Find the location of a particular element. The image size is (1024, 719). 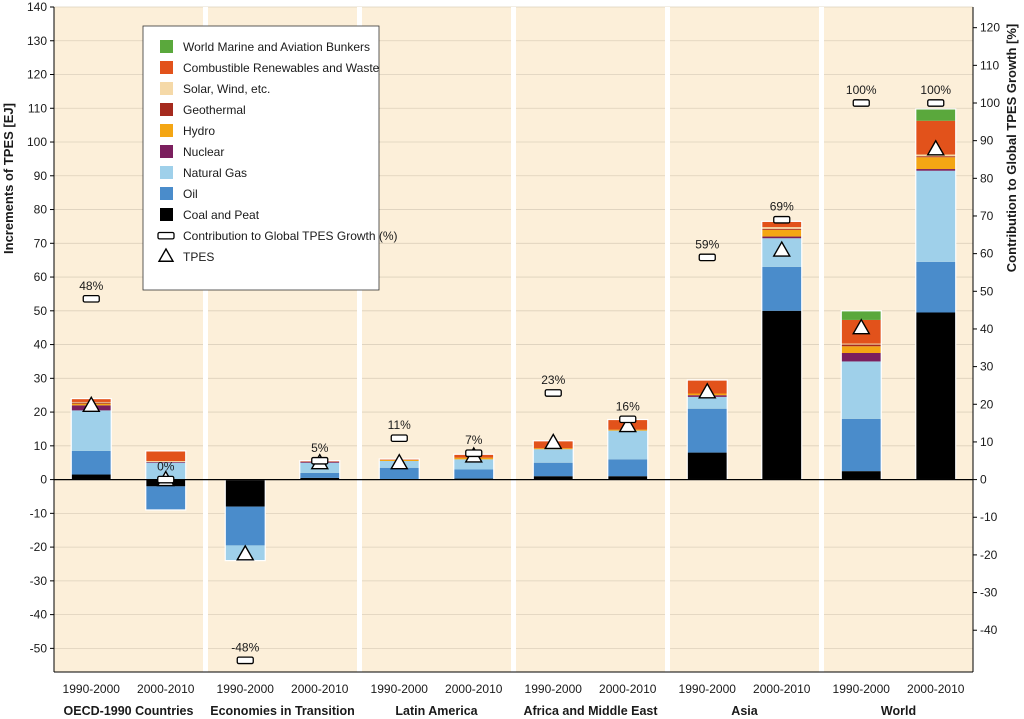

region-label: Latin America is located at coordinates (436, 711).